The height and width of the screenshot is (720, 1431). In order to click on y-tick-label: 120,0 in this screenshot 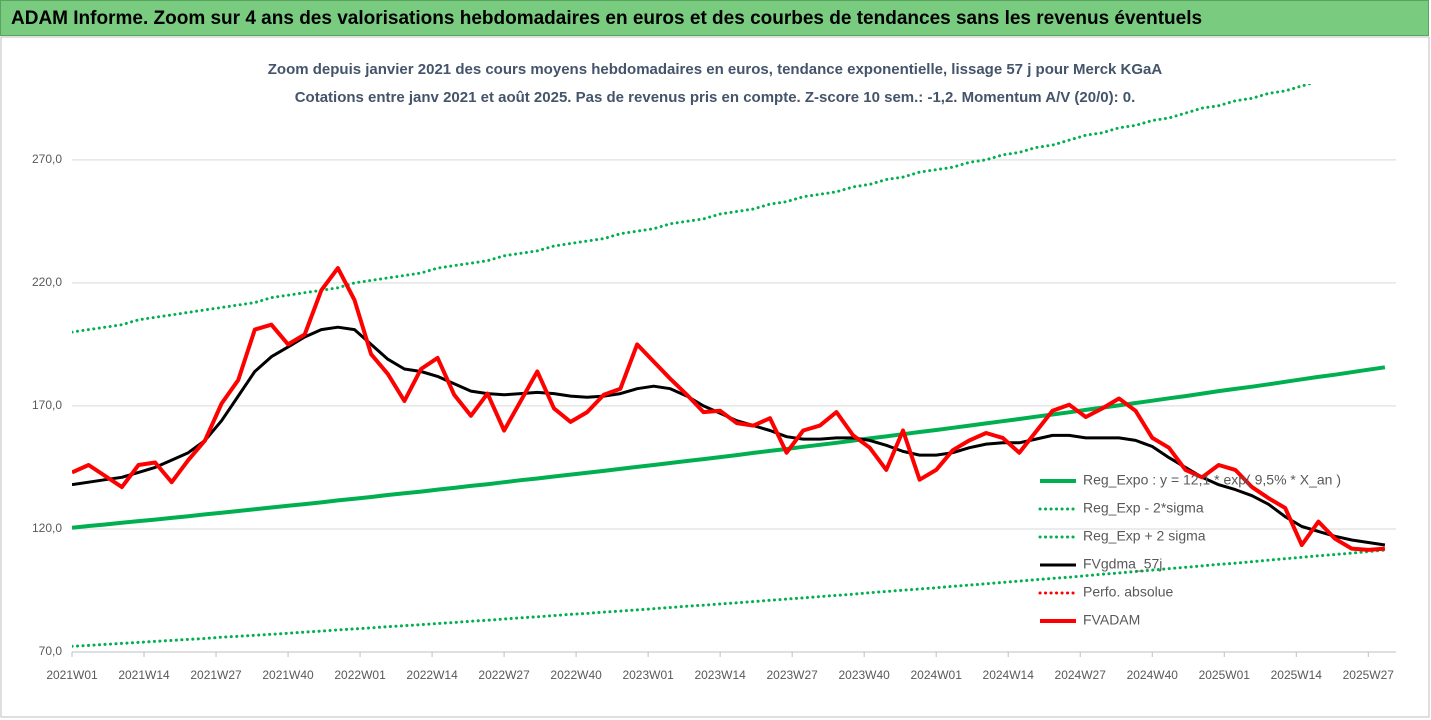, I will do `click(47, 528)`.